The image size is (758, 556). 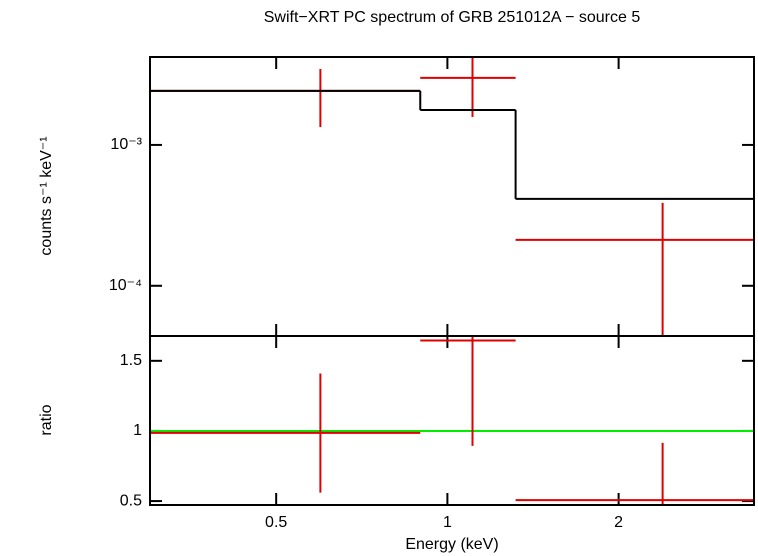 I want to click on x-tick-label: 0.5, so click(x=276, y=522).